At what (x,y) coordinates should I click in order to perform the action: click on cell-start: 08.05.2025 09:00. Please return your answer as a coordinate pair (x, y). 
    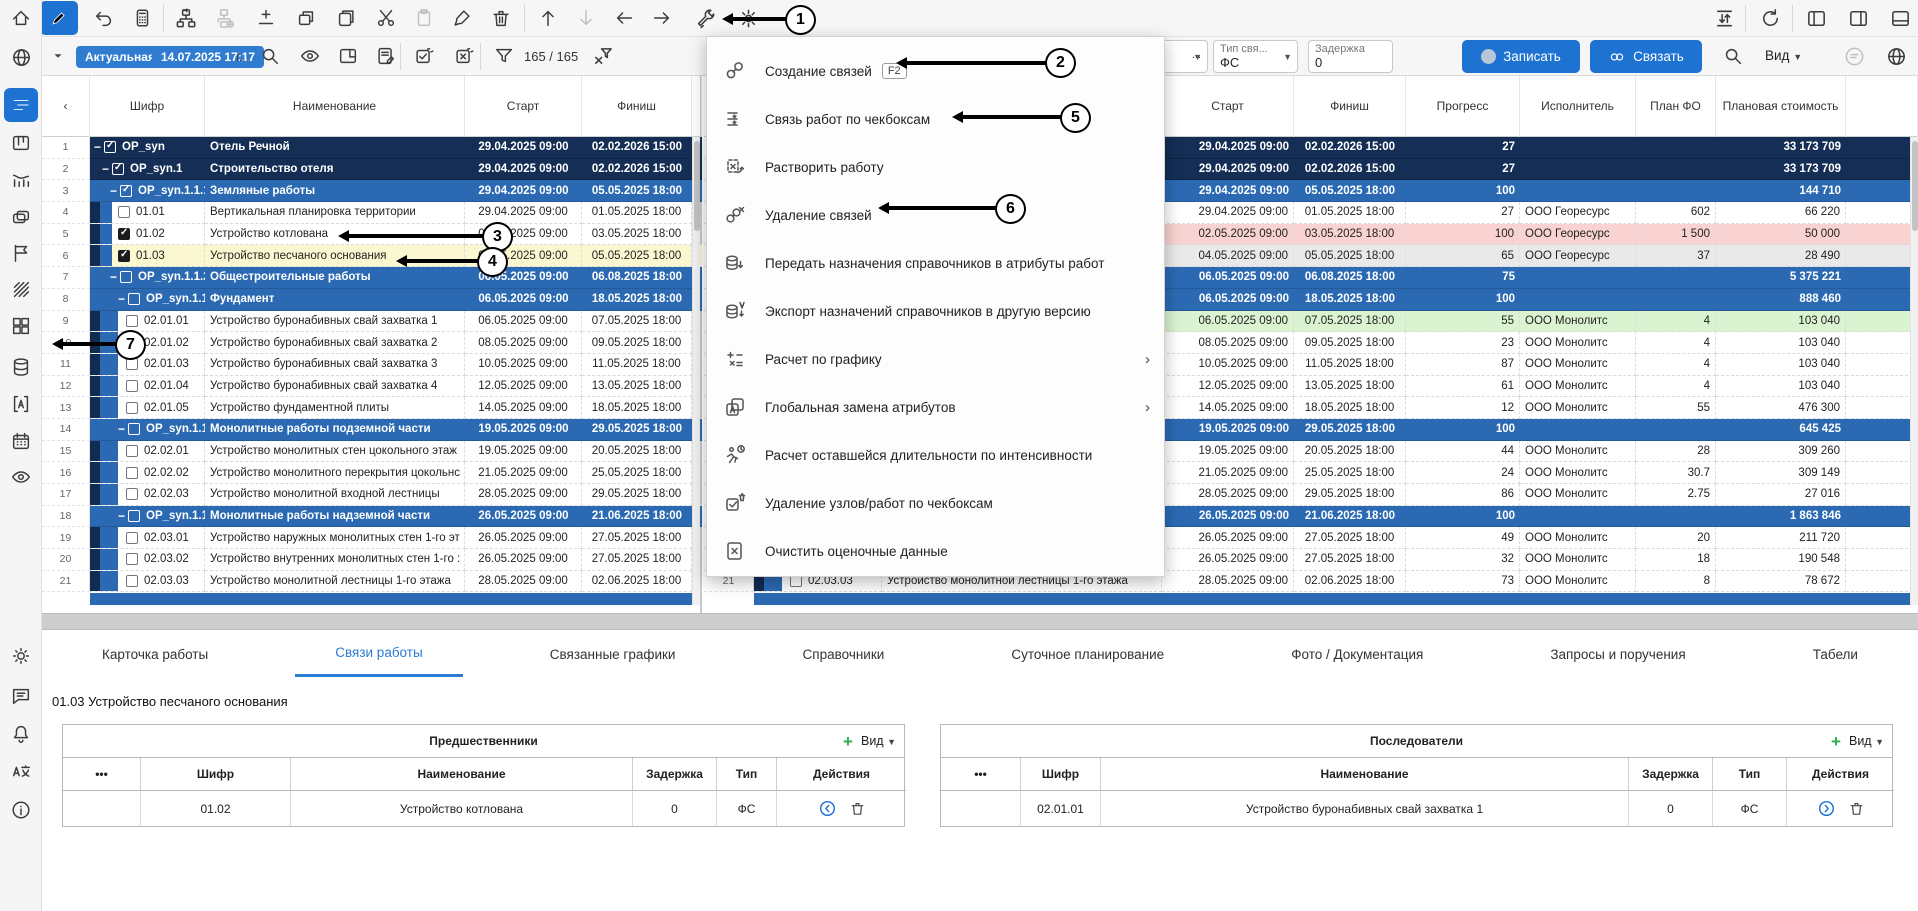
    Looking at the image, I should click on (523, 343).